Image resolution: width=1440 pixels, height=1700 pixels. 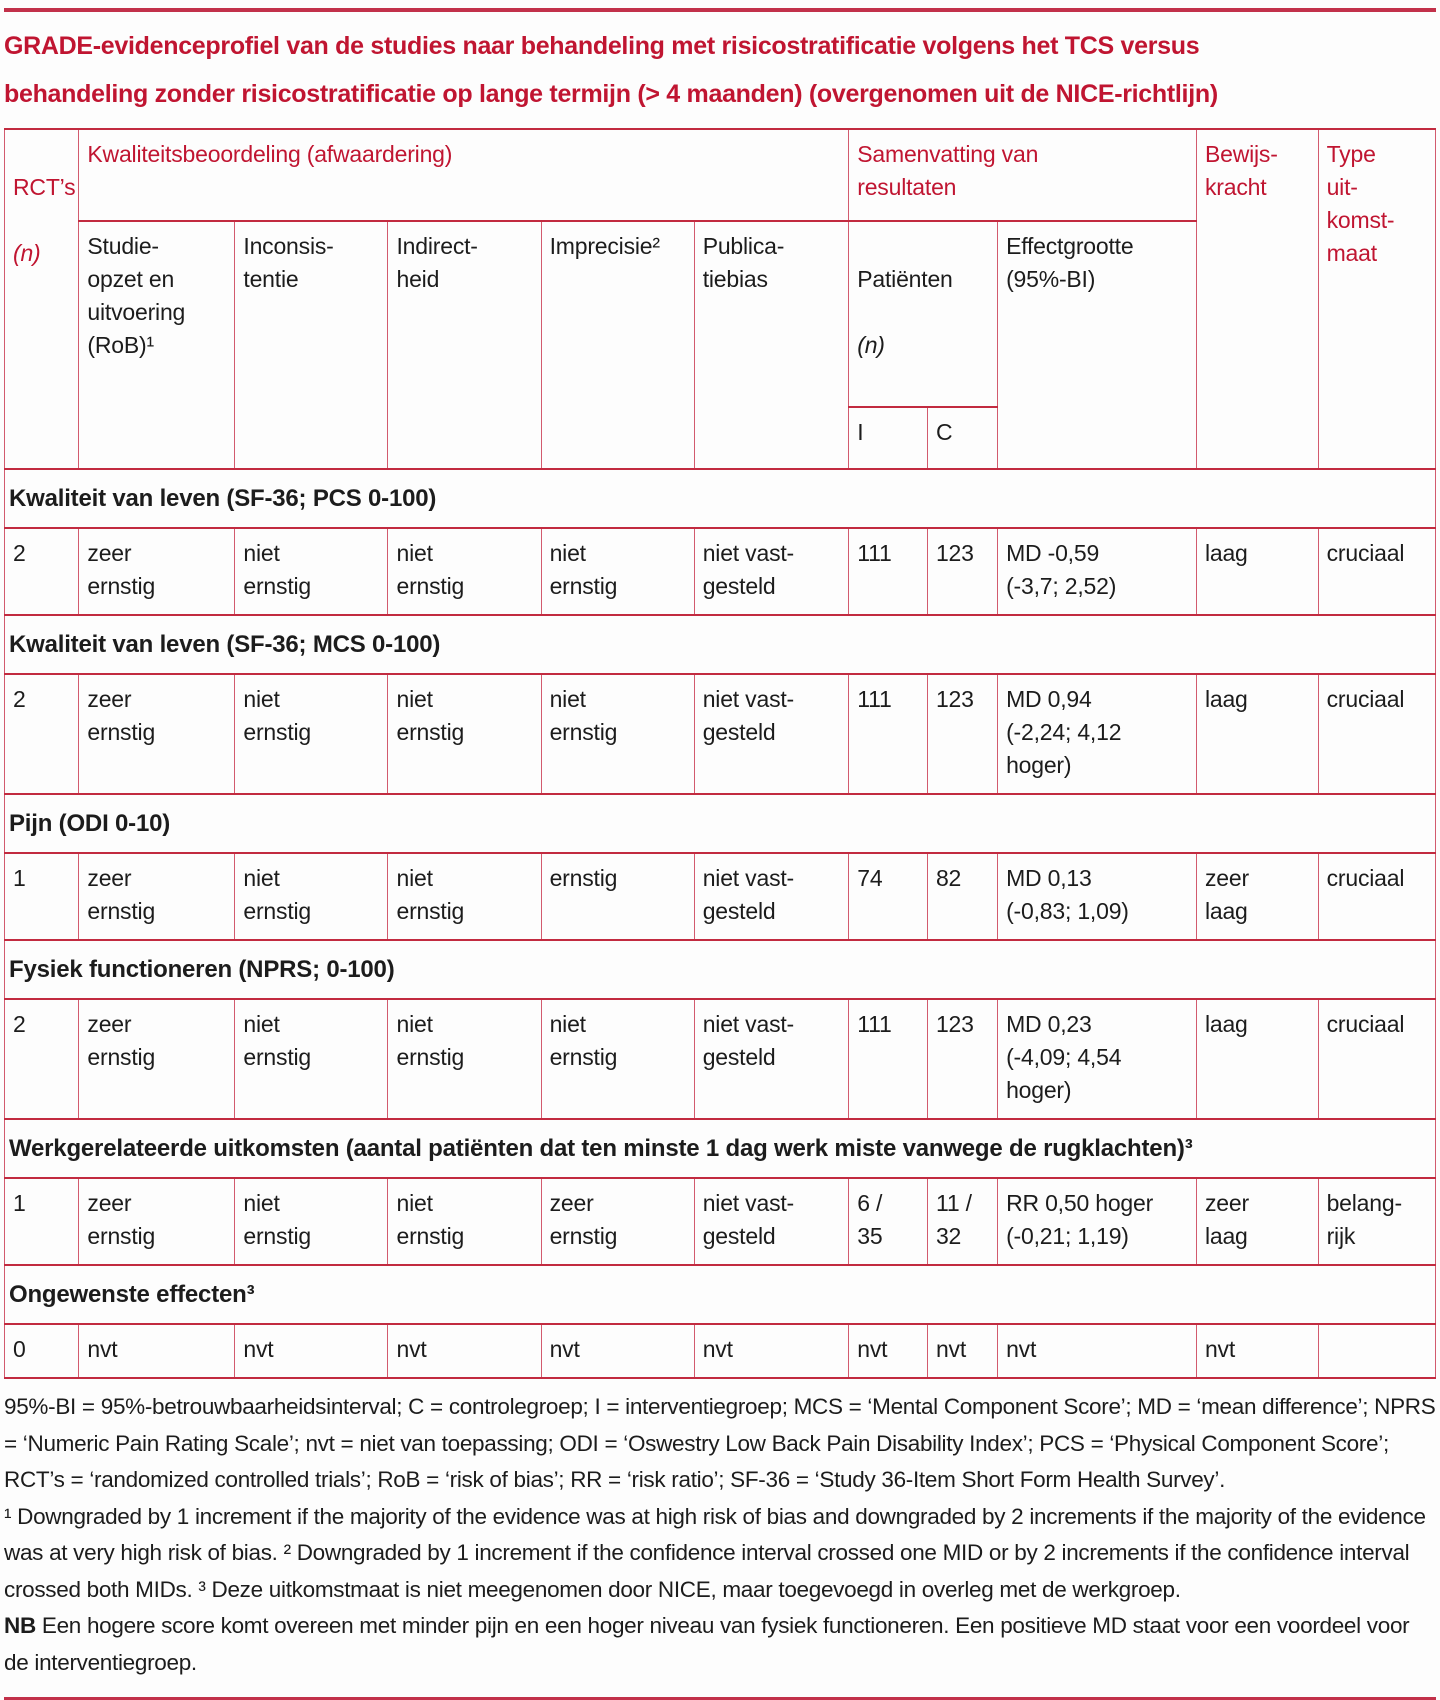 What do you see at coordinates (1097, 734) in the screenshot?
I see `cell-effectgrootte: MD 0,94 (-2,24; 4,12 hoger)` at bounding box center [1097, 734].